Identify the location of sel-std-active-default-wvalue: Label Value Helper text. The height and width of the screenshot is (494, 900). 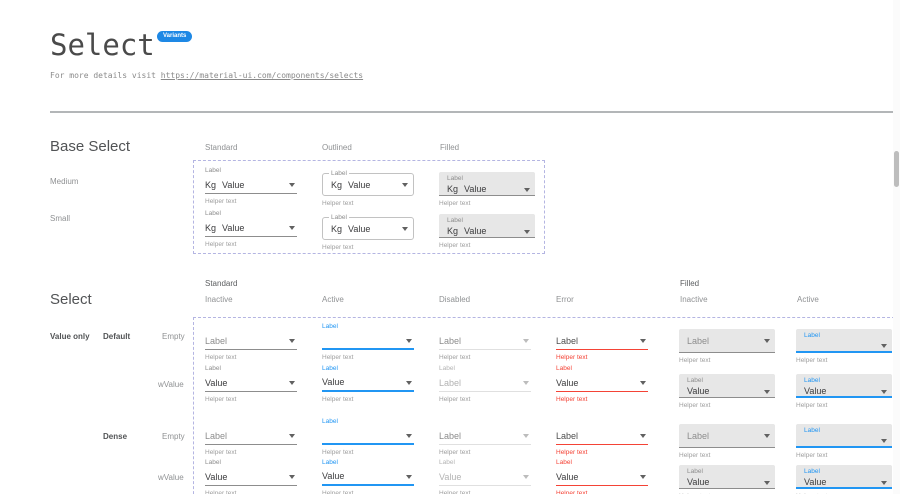
(368, 384).